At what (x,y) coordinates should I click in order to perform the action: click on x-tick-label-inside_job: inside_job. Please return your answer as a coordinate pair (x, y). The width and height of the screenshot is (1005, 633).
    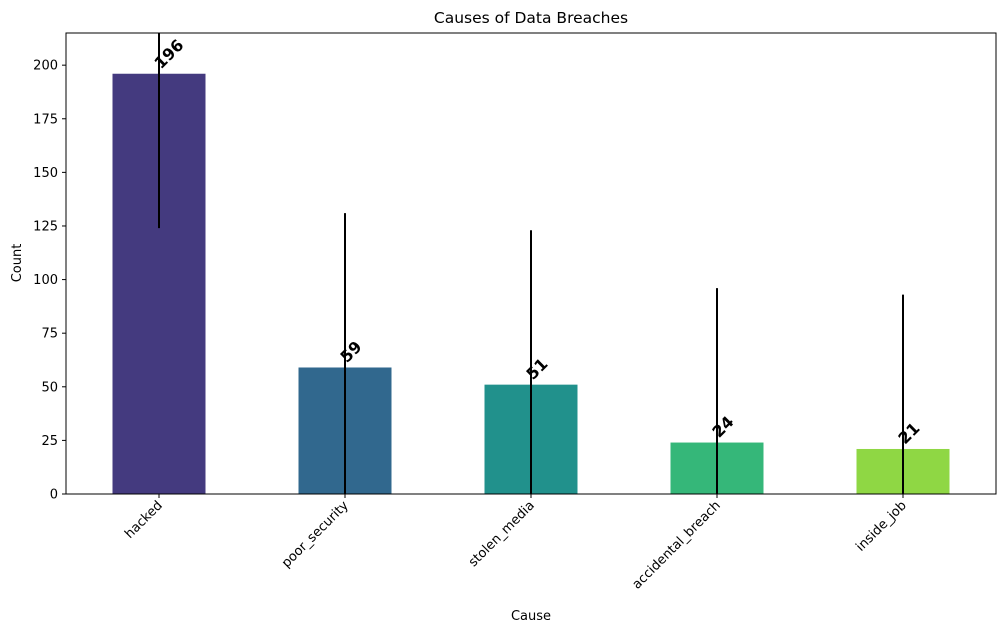
    Looking at the image, I should click on (881, 526).